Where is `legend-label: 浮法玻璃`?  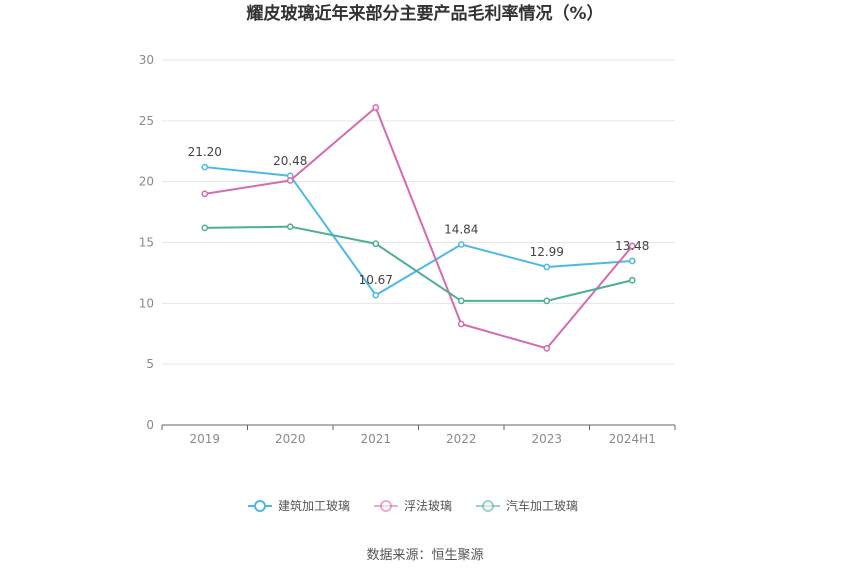
legend-label: 浮法玻璃 is located at coordinates (428, 506).